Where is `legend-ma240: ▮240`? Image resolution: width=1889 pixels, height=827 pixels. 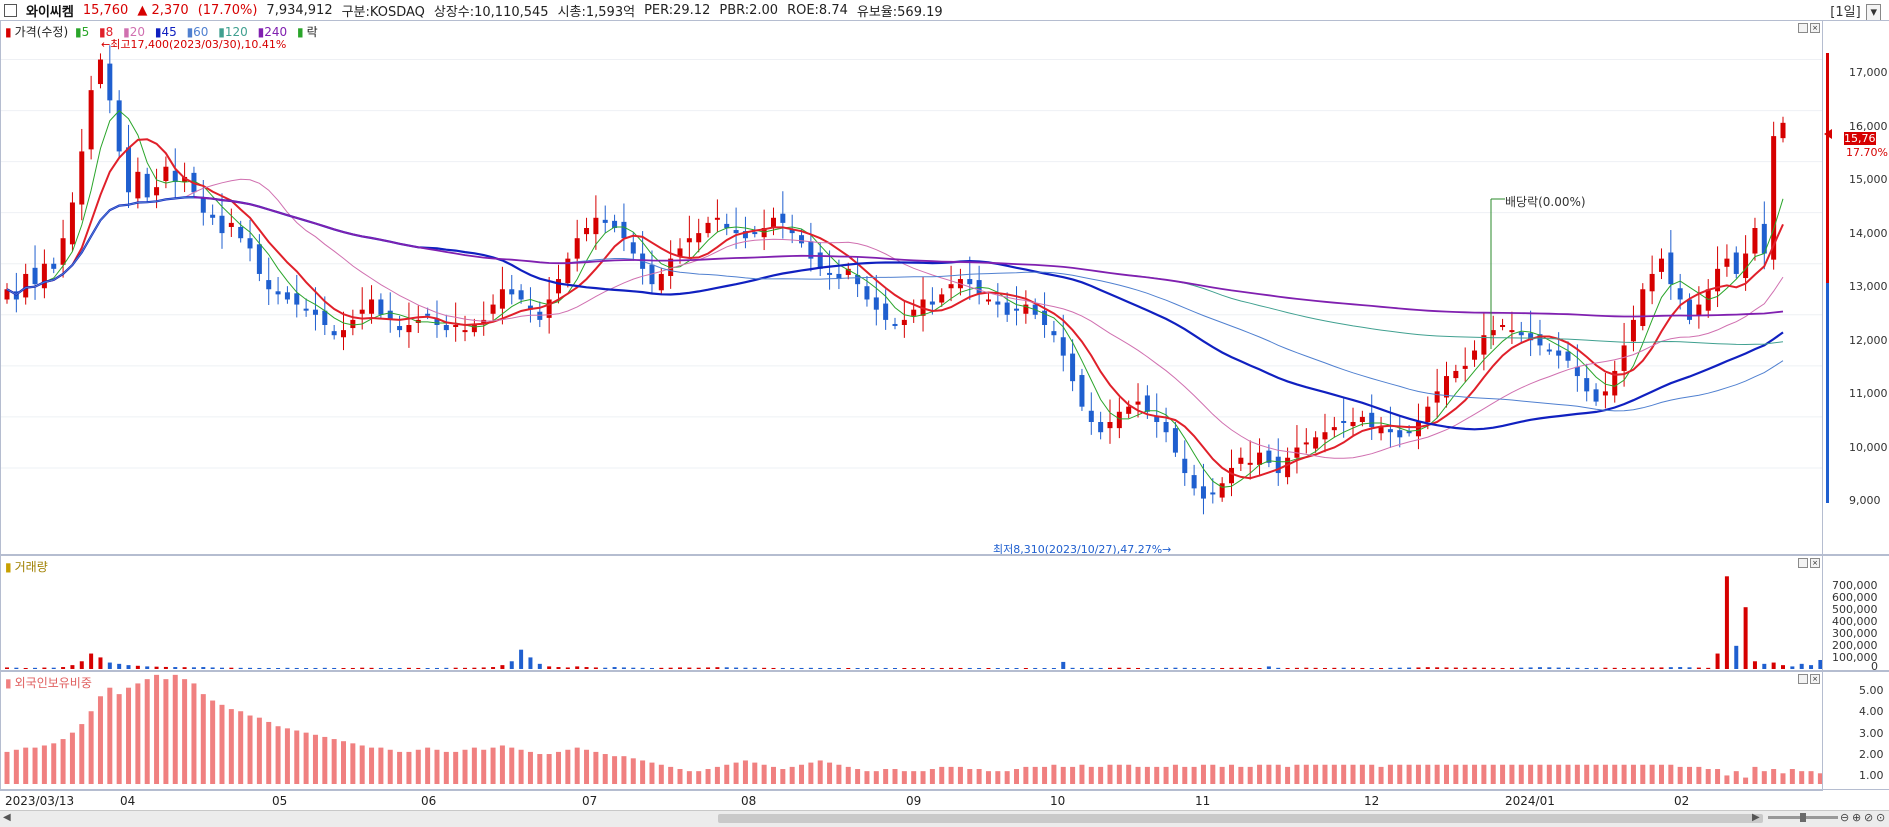 legend-ma240: ▮240 is located at coordinates (272, 32).